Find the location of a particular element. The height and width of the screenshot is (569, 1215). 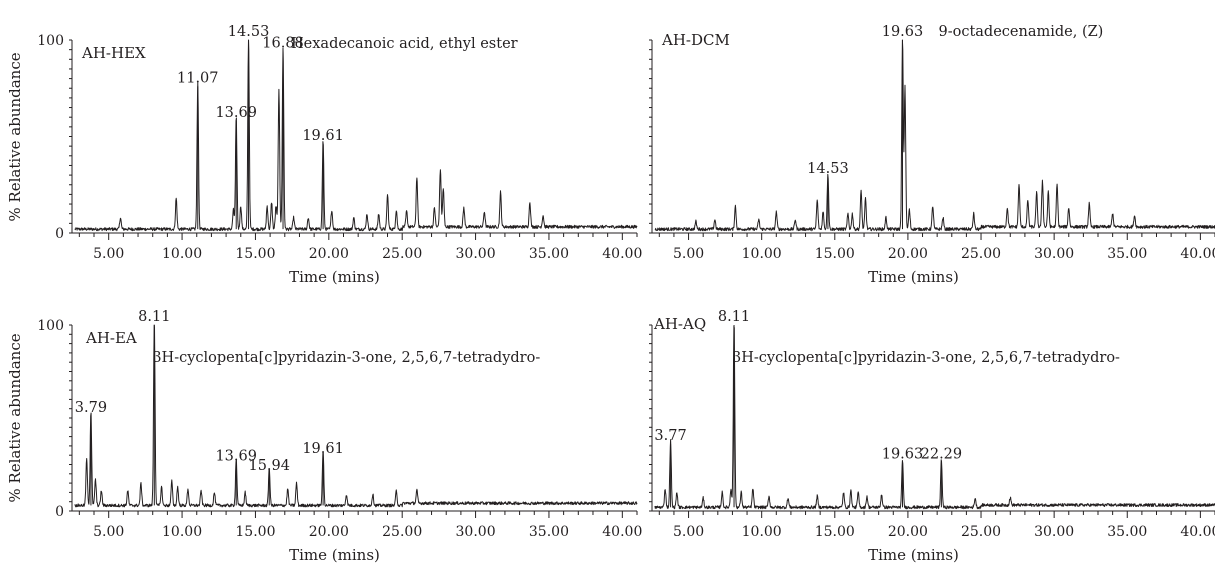

peak-label: 3.79 is located at coordinates (91, 408).